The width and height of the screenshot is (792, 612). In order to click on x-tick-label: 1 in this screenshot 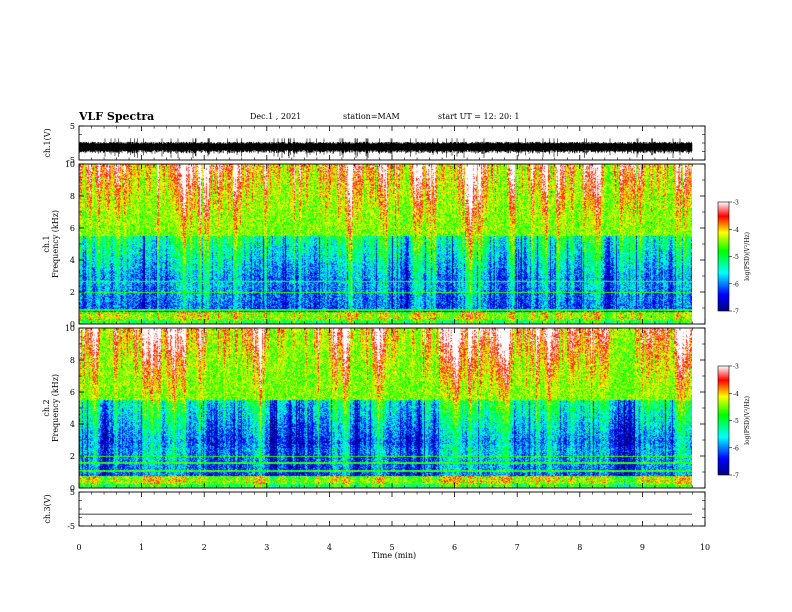, I will do `click(141, 547)`.